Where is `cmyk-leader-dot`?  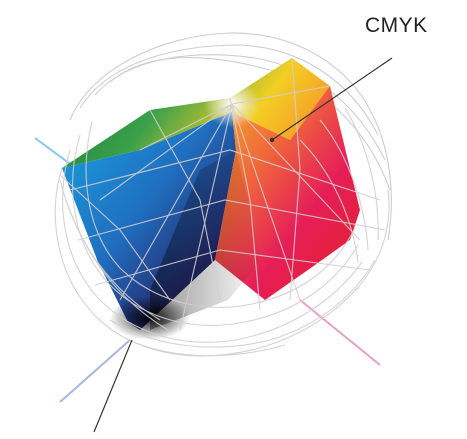
cmyk-leader-dot is located at coordinates (272, 140).